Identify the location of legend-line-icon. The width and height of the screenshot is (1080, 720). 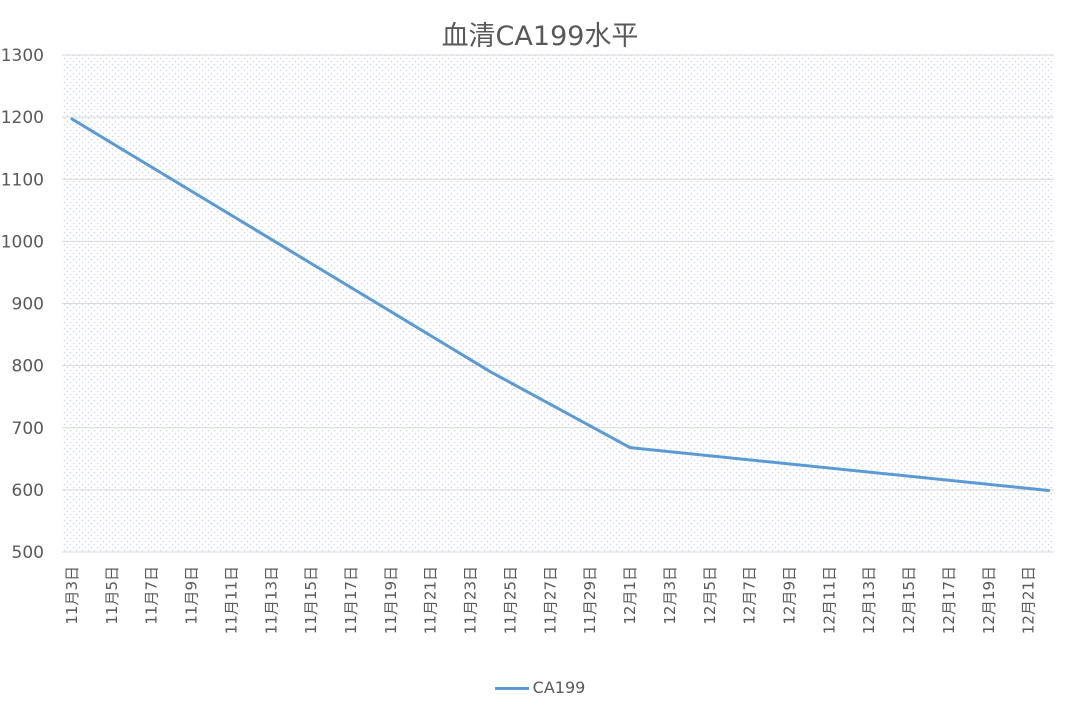
(511, 688).